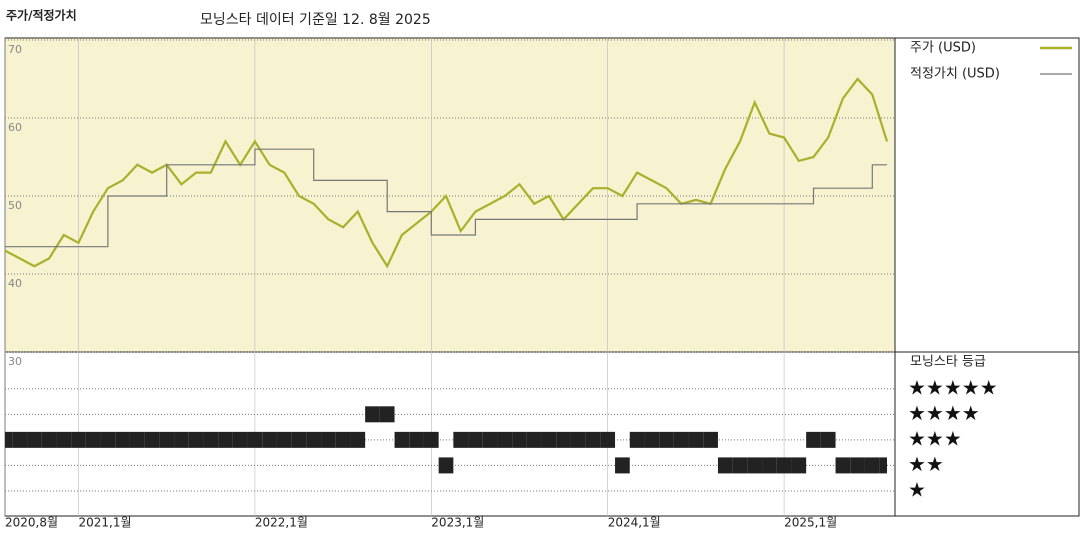 Image resolution: width=1080 pixels, height=540 pixels. Describe the element at coordinates (105, 523) in the screenshot. I see `x-tick-label: 2021,1월` at that location.